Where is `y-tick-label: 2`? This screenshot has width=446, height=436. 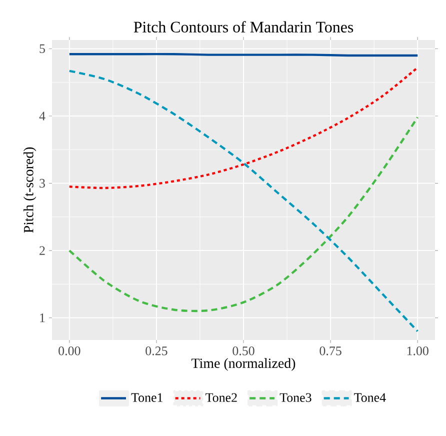 y-tick-label: 2 is located at coordinates (42, 250).